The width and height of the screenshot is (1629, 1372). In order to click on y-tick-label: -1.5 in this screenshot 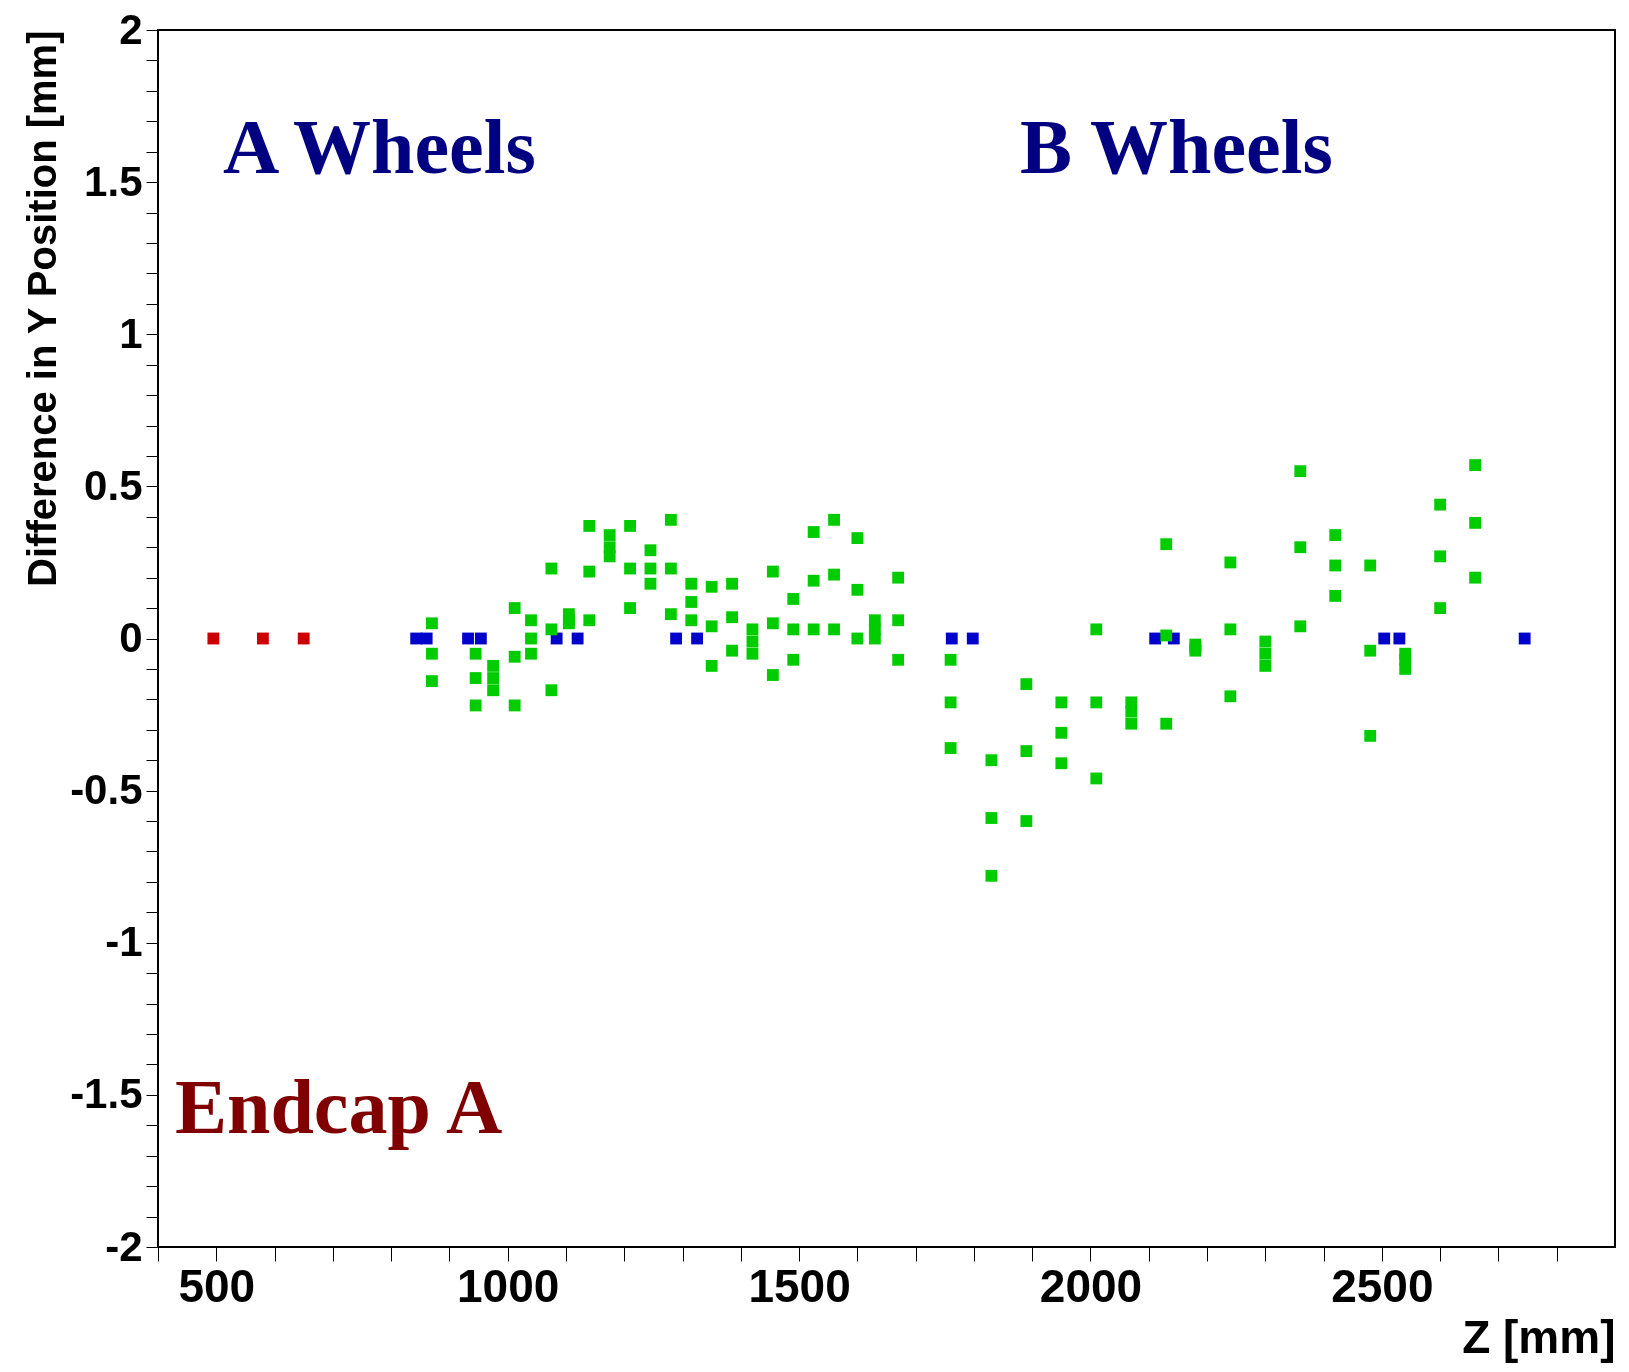, I will do `click(106, 1094)`.